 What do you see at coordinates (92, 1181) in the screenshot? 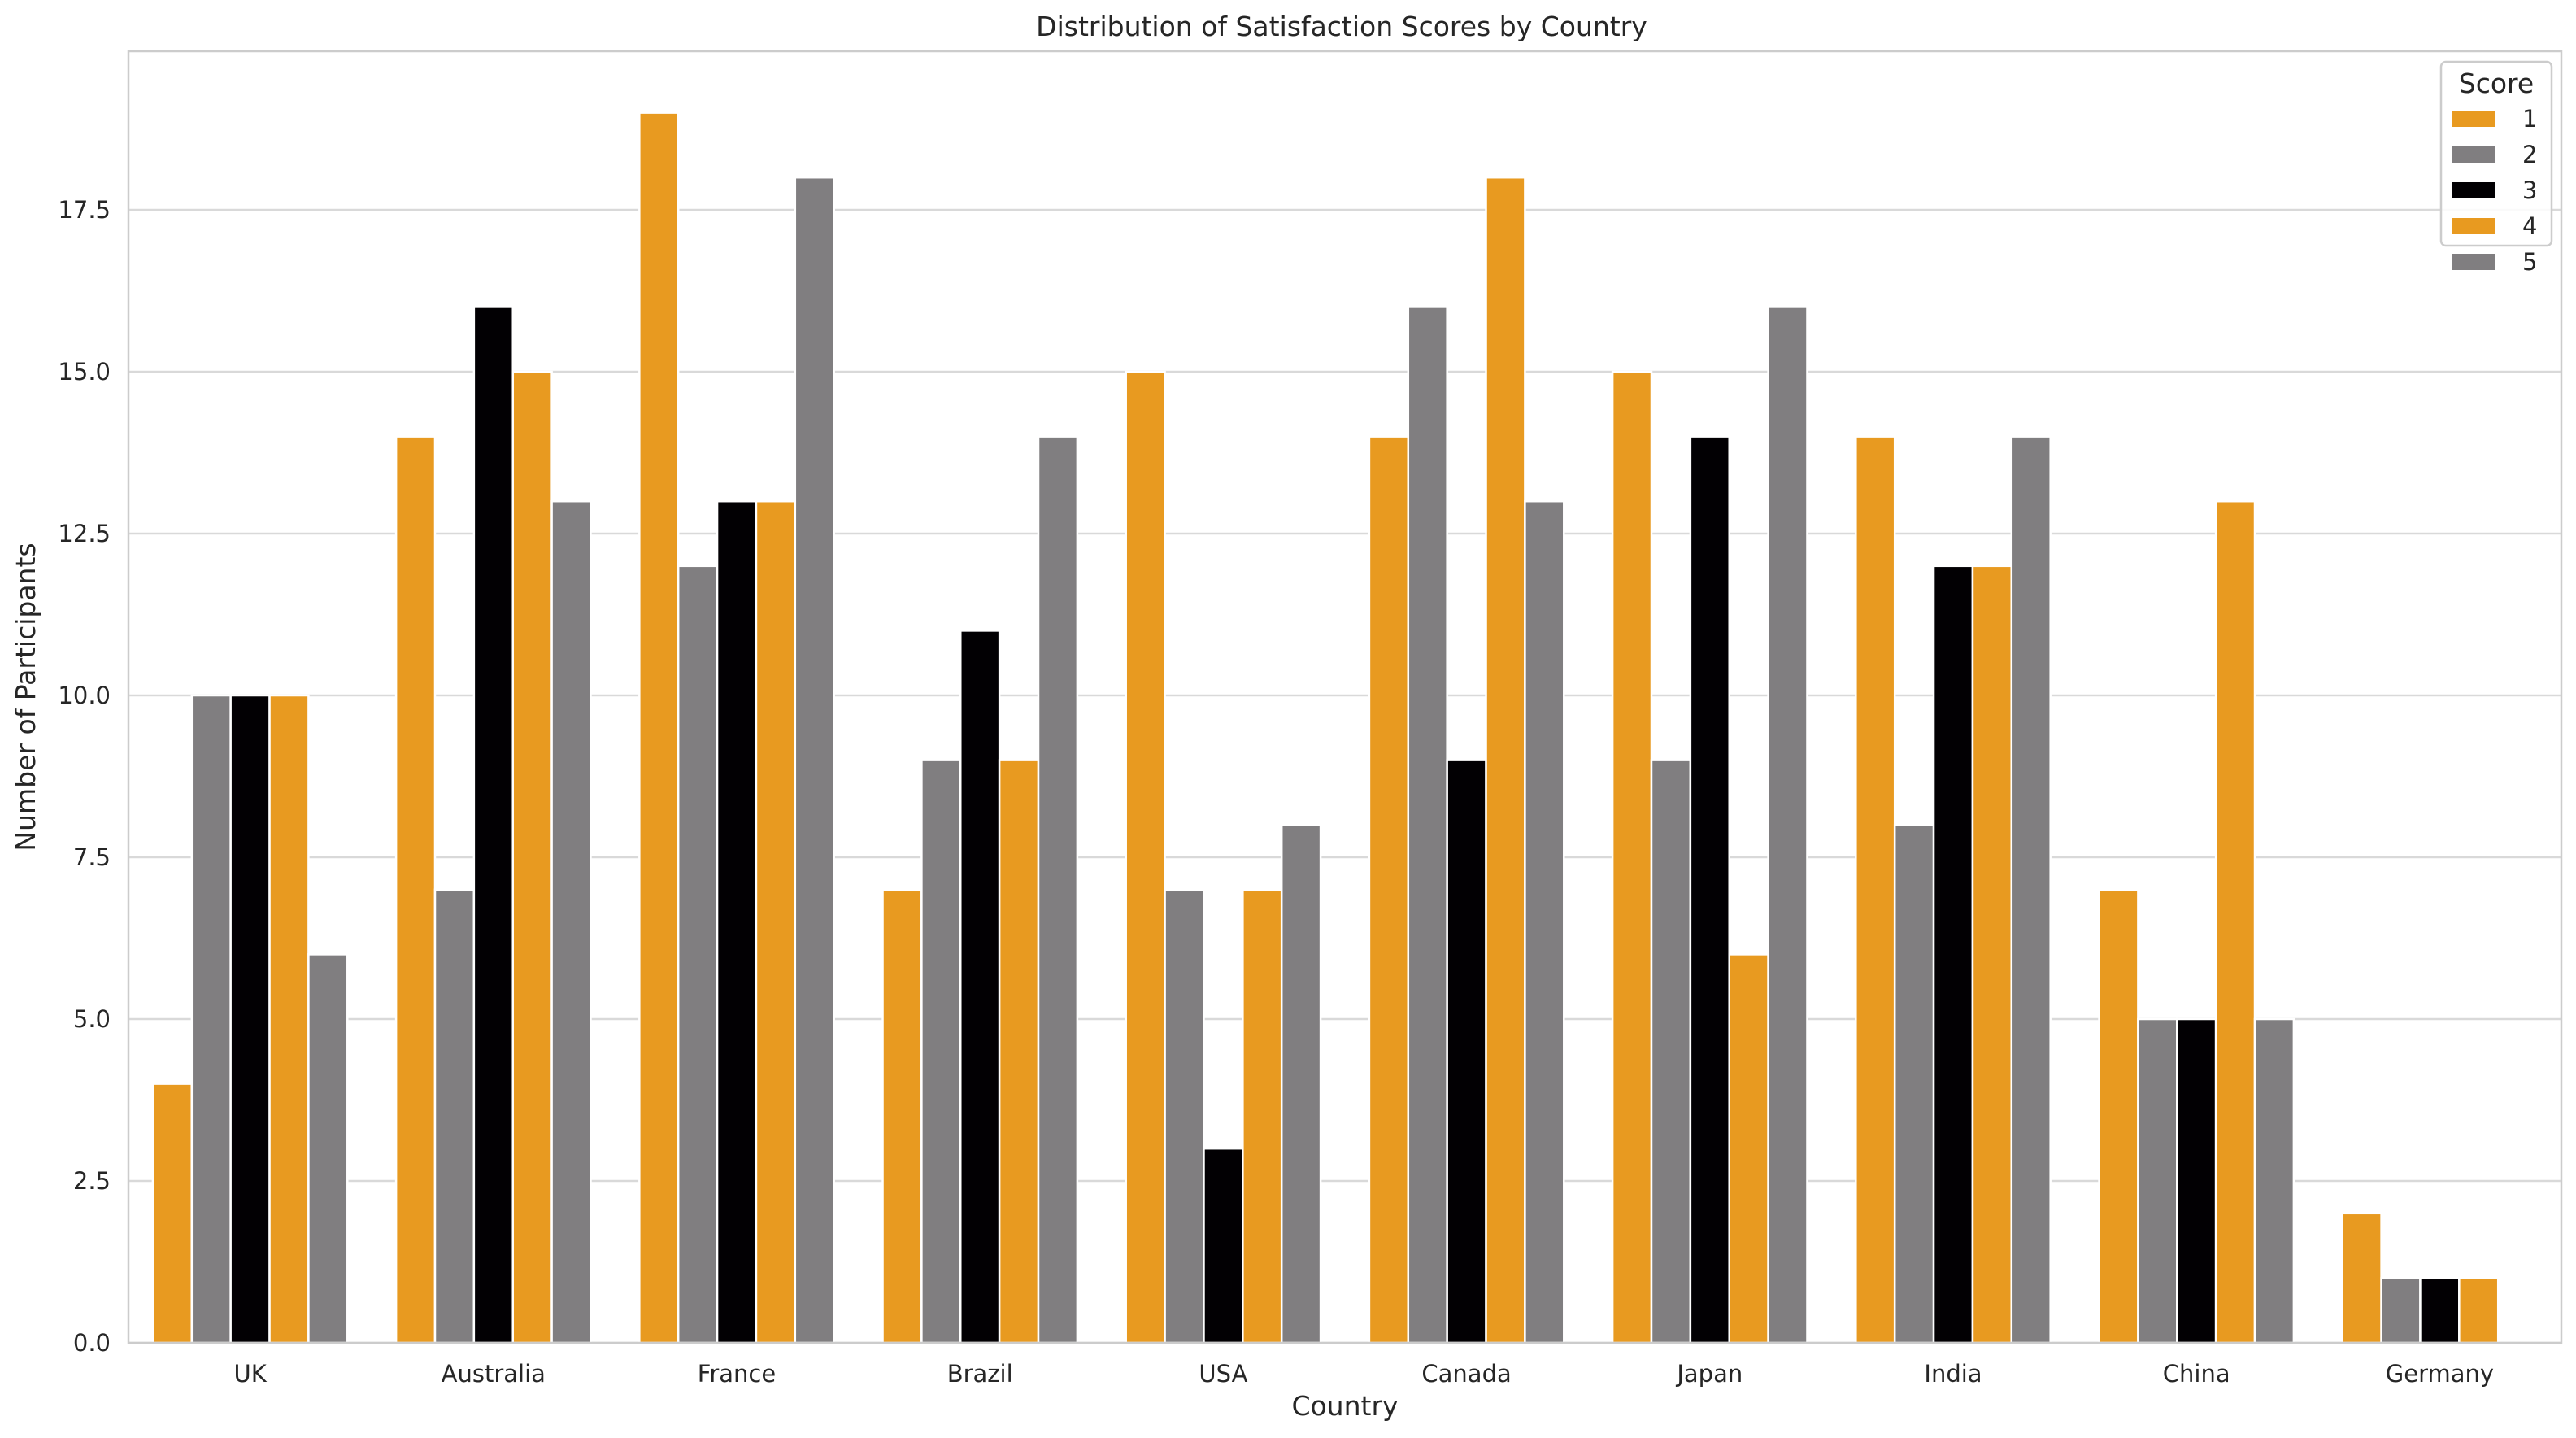
I see `y-tick-label: 2.5` at bounding box center [92, 1181].